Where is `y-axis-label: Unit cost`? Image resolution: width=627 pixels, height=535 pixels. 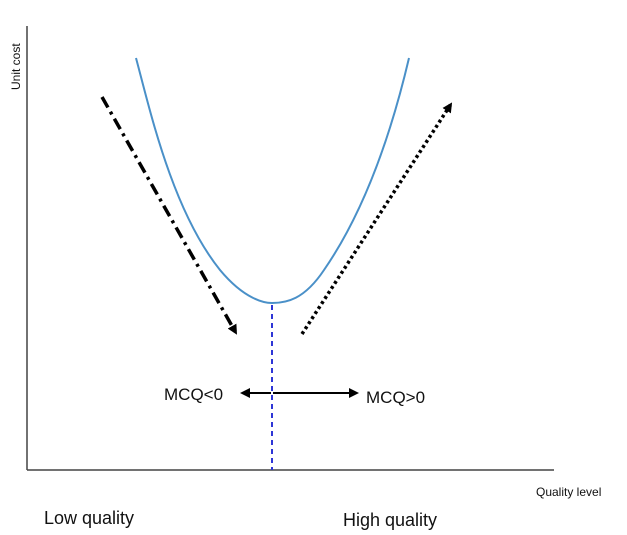 y-axis-label: Unit cost is located at coordinates (16, 66).